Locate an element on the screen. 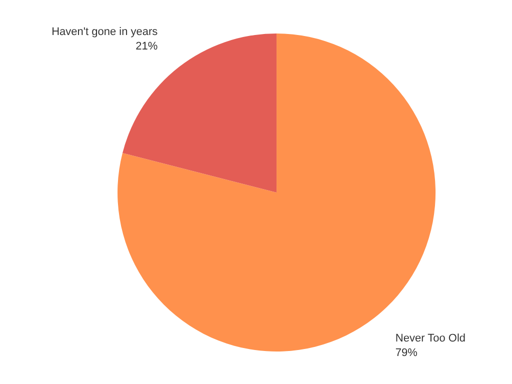 The height and width of the screenshot is (384, 512). slice-label: Never Too Old is located at coordinates (430, 338).